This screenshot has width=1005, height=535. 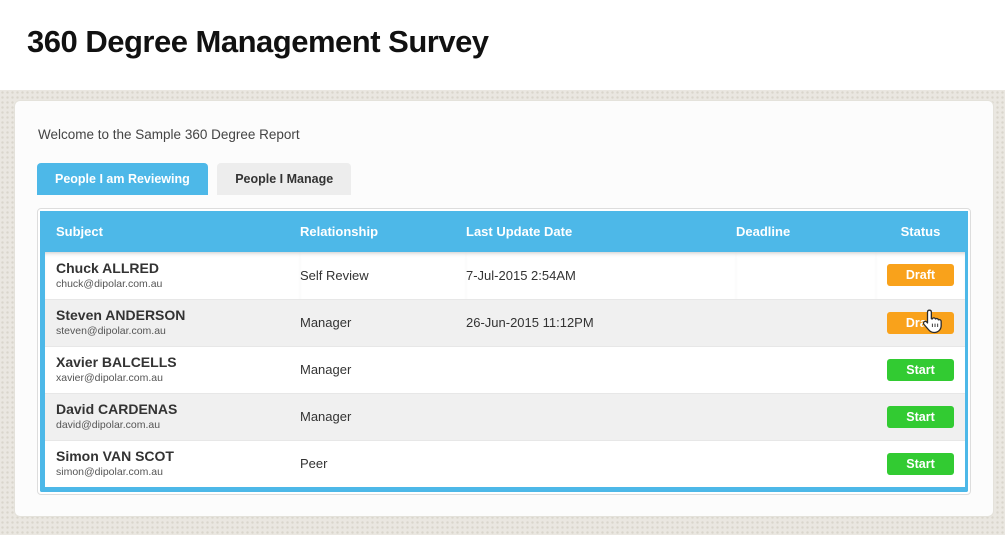 I want to click on last-update-cell: 7-Jul-2015 2:54AM, so click(x=601, y=275).